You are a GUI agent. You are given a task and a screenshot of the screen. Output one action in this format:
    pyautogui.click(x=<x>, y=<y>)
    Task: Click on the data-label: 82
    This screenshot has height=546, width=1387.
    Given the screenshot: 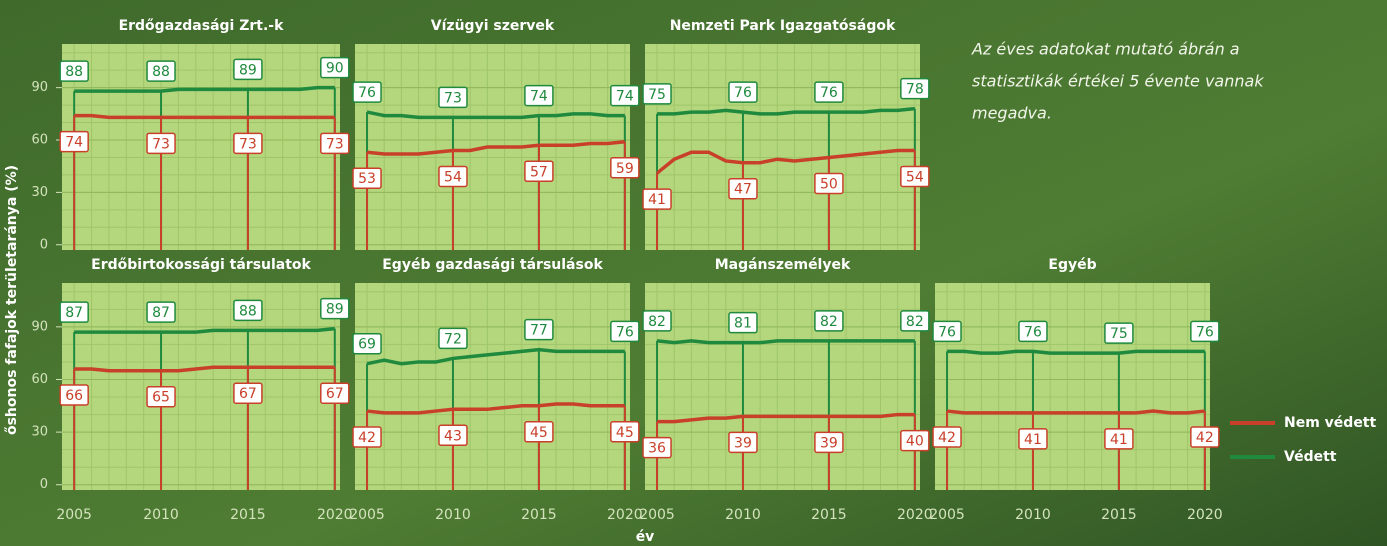 What is the action you would take?
    pyautogui.click(x=657, y=322)
    